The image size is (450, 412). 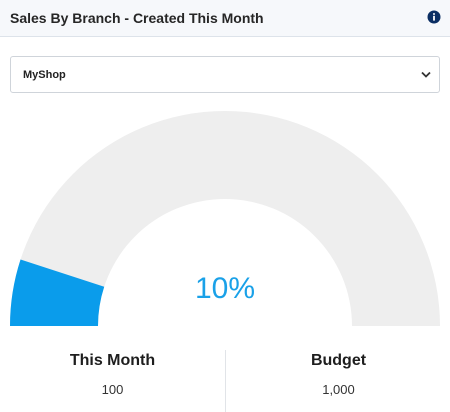 What do you see at coordinates (137, 18) in the screenshot?
I see `widget-title: Sales By Branch - Created This Month` at bounding box center [137, 18].